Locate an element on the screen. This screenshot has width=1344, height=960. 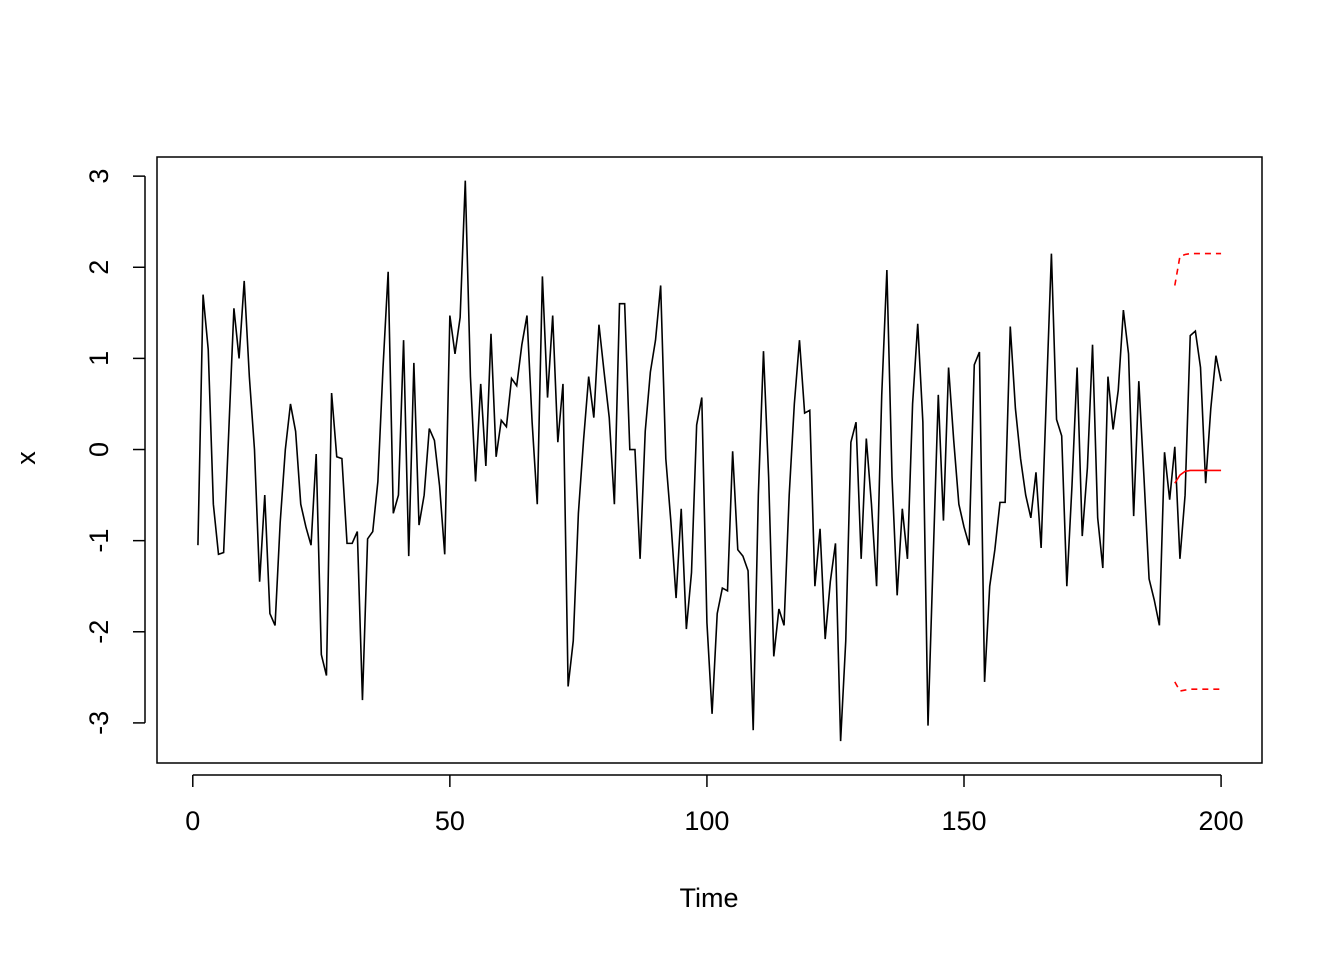
y-tick-label: 3 is located at coordinates (99, 176).